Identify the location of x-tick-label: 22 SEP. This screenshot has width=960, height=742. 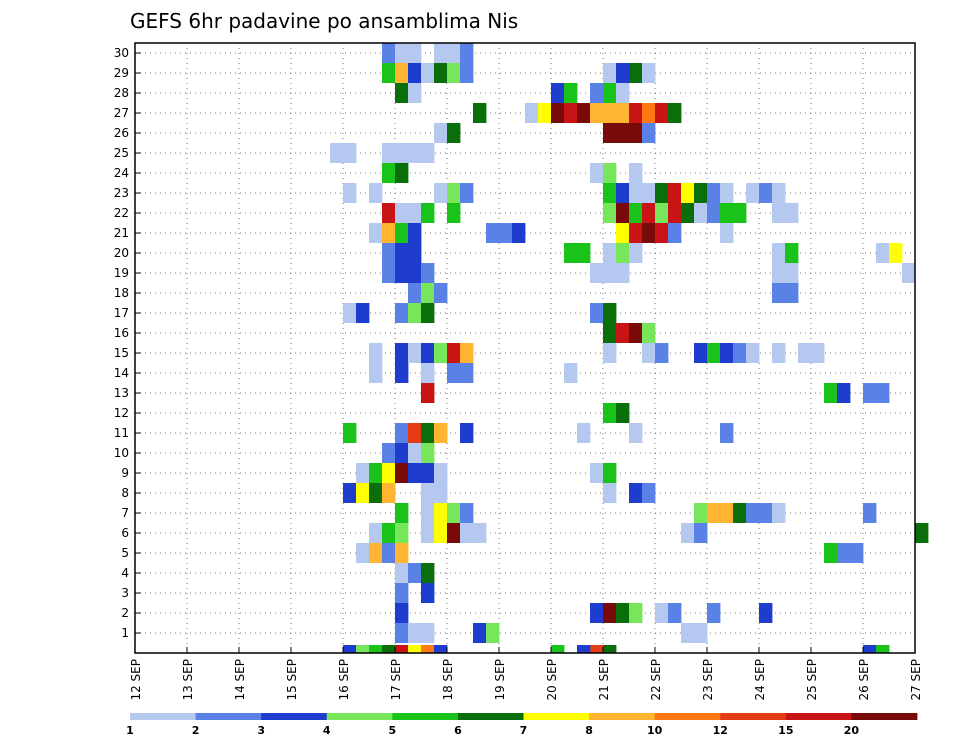
(656, 680).